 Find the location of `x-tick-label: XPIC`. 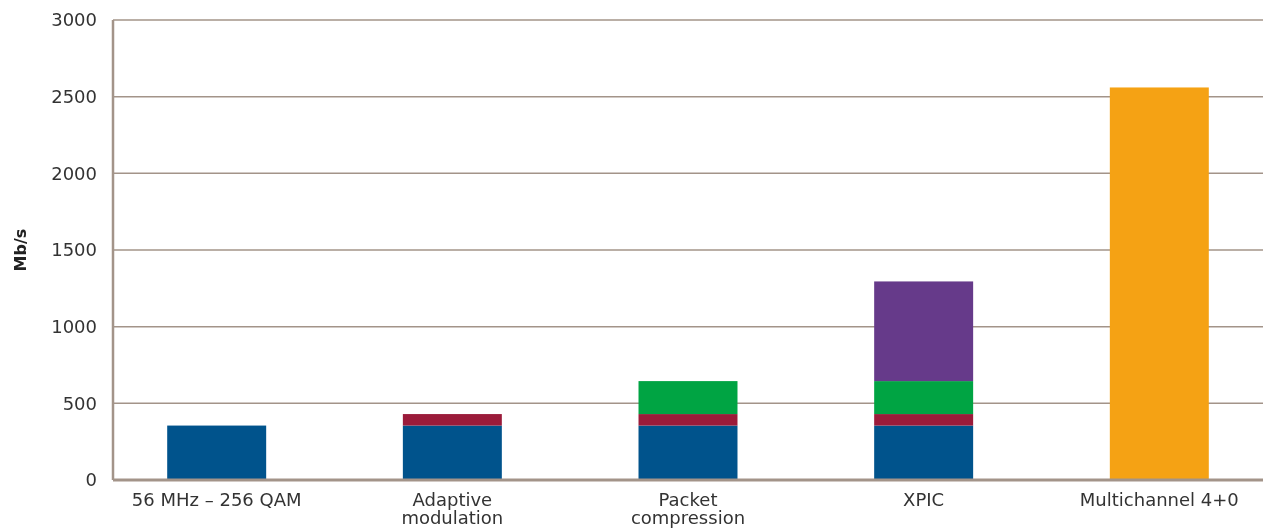

x-tick-label: XPIC is located at coordinates (924, 499).